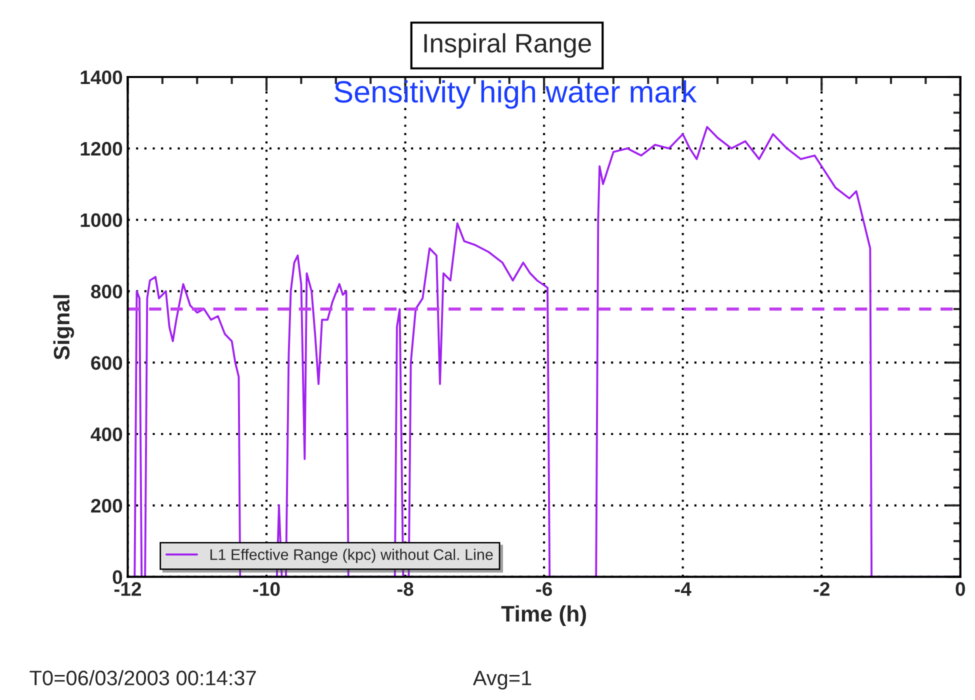 The width and height of the screenshot is (975, 700). What do you see at coordinates (683, 589) in the screenshot?
I see `x-tick-label: -4` at bounding box center [683, 589].